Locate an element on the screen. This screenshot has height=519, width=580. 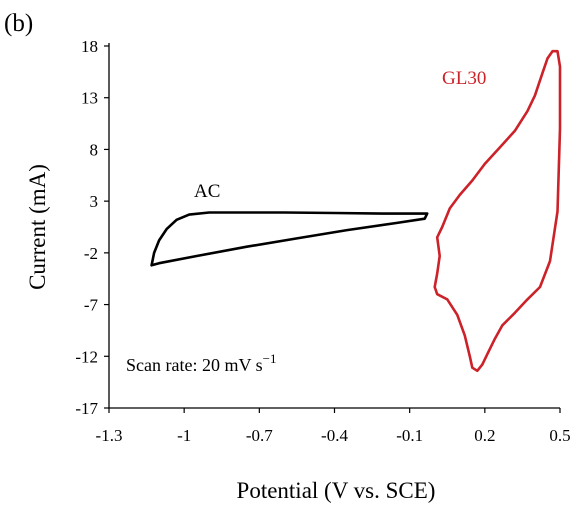
series-line-ac is located at coordinates (289, 239).